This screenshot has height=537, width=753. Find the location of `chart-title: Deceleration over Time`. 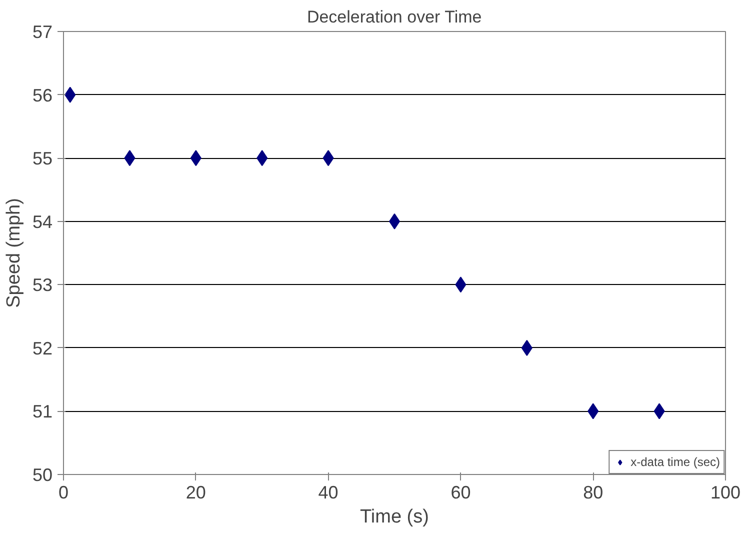

chart-title: Deceleration over Time is located at coordinates (394, 17).